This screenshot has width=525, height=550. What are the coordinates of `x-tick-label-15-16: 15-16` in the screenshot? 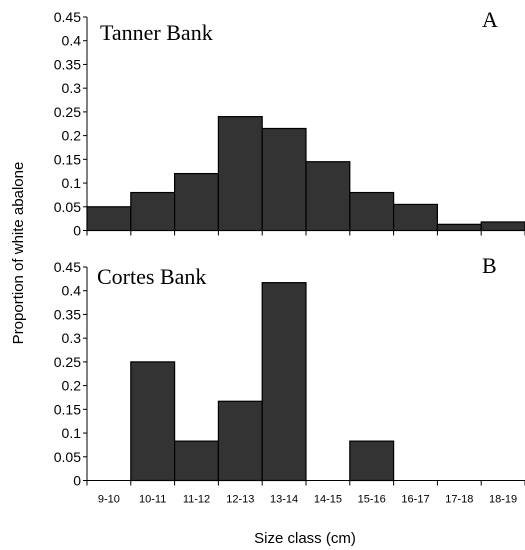 It's located at (372, 500).